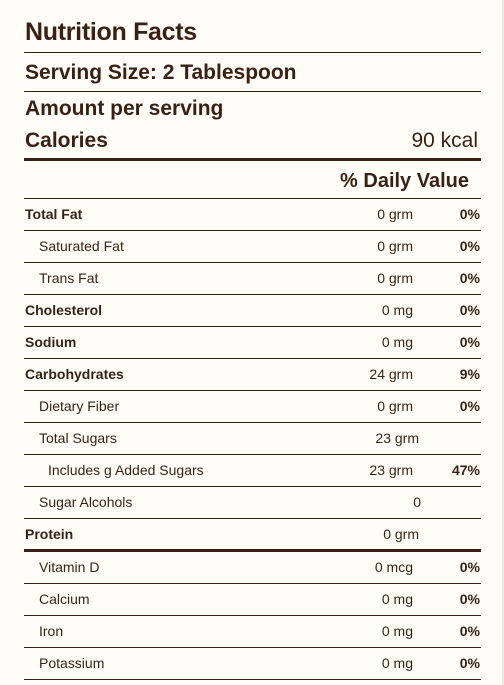 This screenshot has height=685, width=504. Describe the element at coordinates (252, 632) in the screenshot. I see `nutrient-row-iron: Iron 0 mg 0%` at that location.